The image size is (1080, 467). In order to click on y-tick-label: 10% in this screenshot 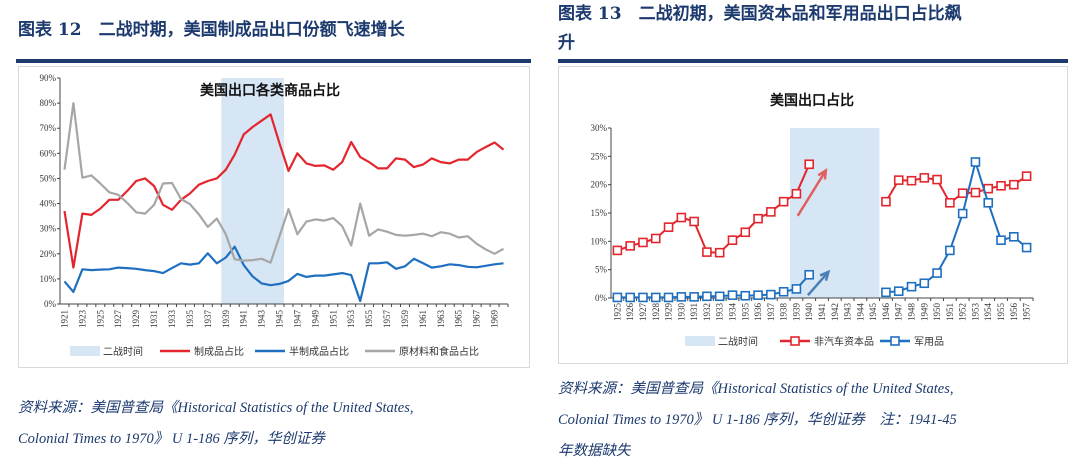, I will do `click(599, 241)`.